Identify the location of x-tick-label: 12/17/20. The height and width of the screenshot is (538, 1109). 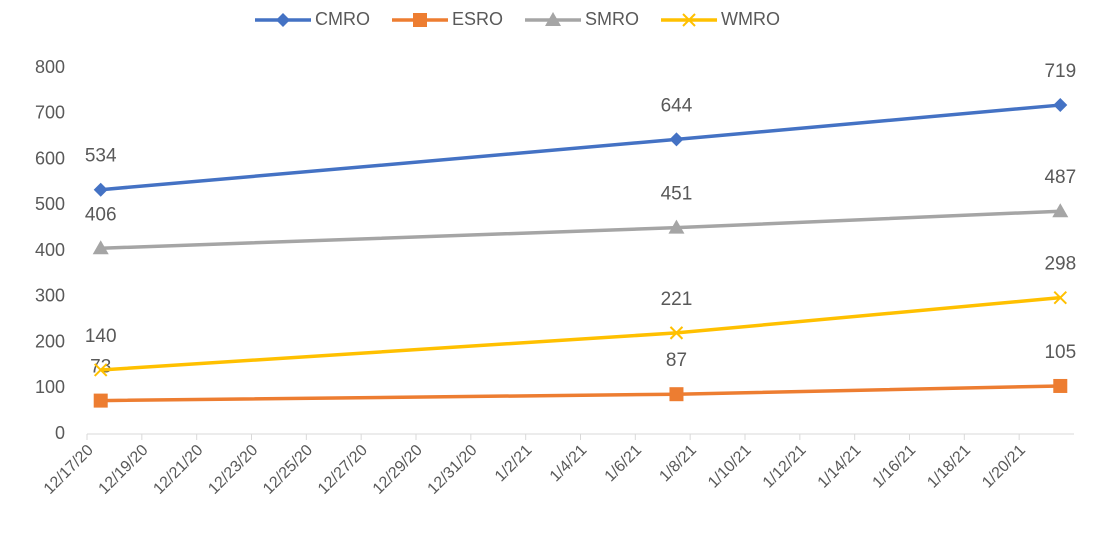
(69, 470).